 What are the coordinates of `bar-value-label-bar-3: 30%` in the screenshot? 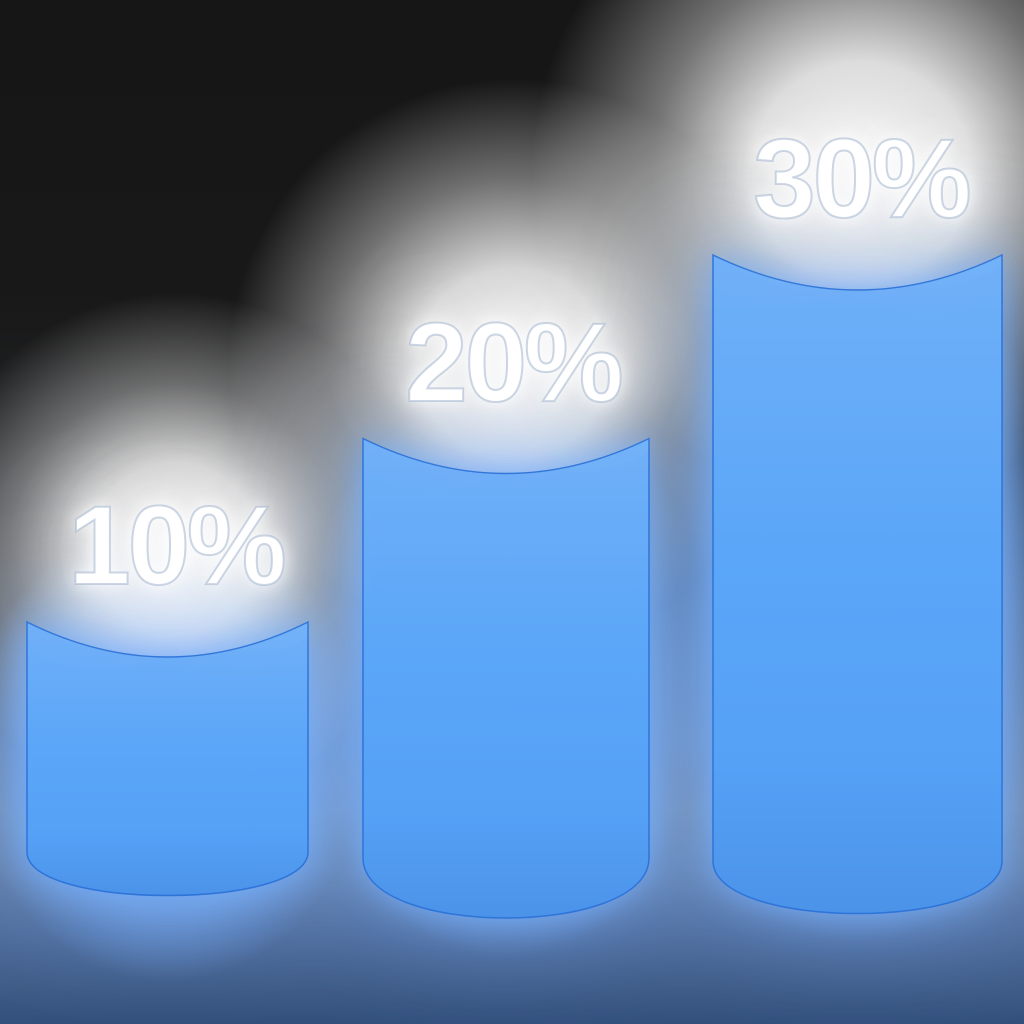 It's located at (862, 179).